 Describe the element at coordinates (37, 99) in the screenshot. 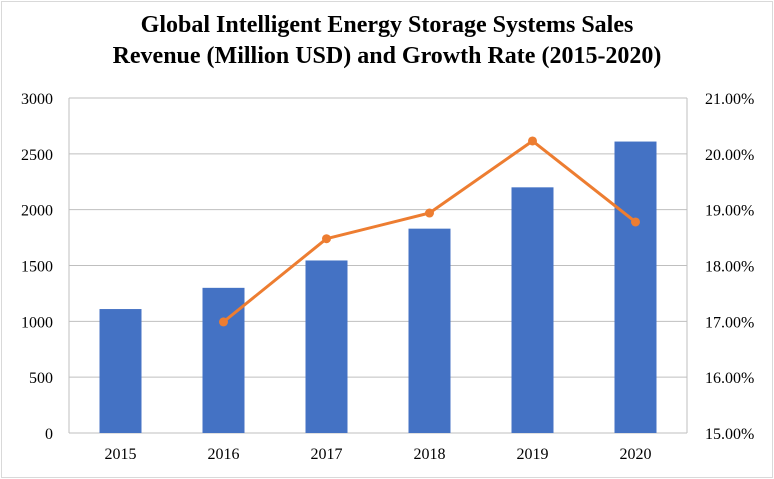

I see `y-left-tick-label: 3000` at that location.